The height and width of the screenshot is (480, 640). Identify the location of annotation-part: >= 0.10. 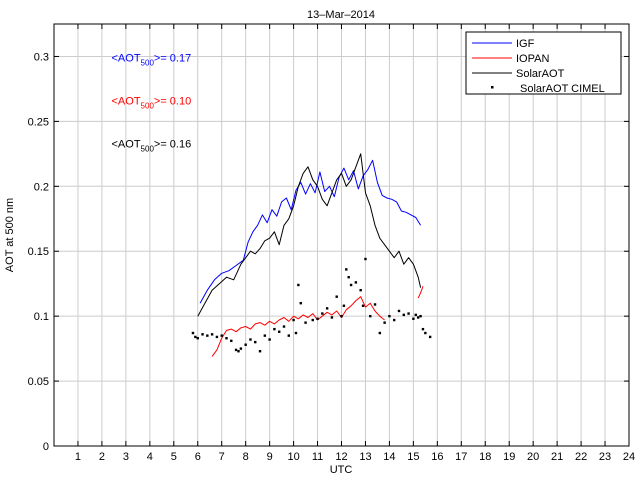
(172, 102).